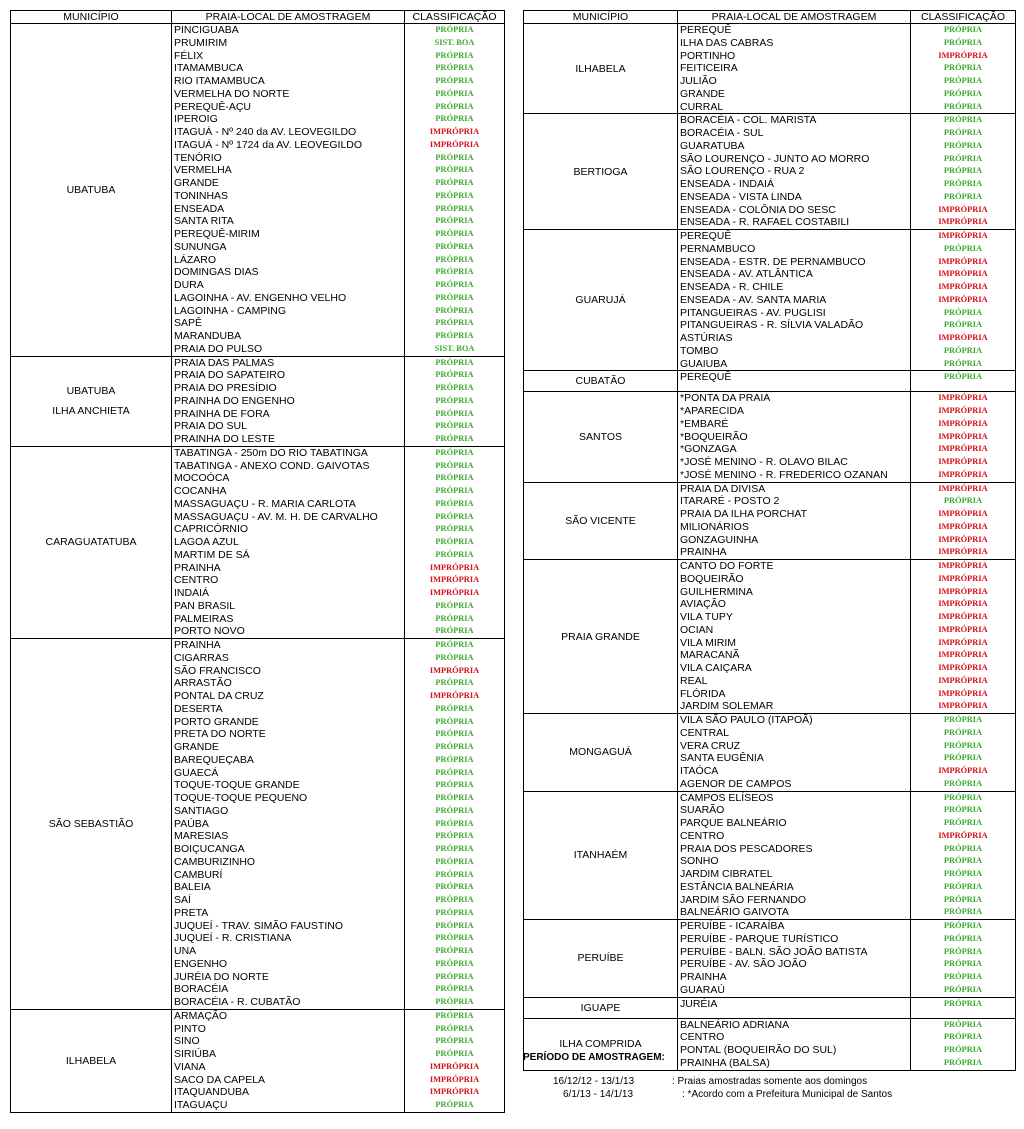 The image size is (1024, 1129). What do you see at coordinates (225, 388) in the screenshot?
I see `beach-name: PRAIA DO PRESÍDIO` at bounding box center [225, 388].